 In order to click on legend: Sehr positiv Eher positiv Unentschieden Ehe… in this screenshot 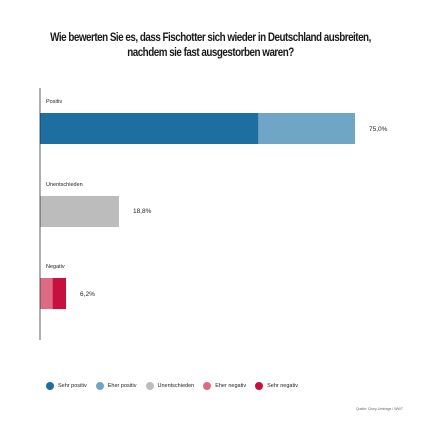, I will do `click(176, 386)`.